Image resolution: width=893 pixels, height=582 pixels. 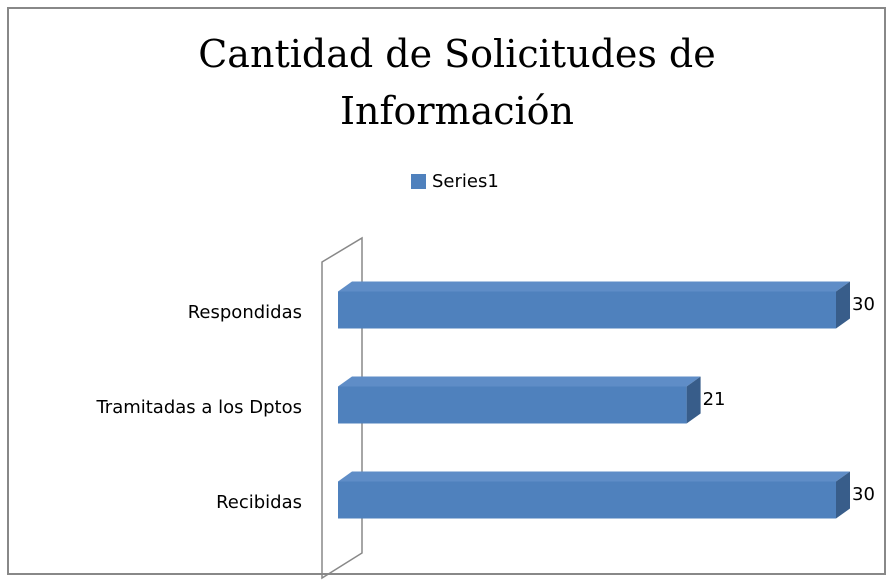 I want to click on category-label: Respondidas, so click(x=245, y=312).